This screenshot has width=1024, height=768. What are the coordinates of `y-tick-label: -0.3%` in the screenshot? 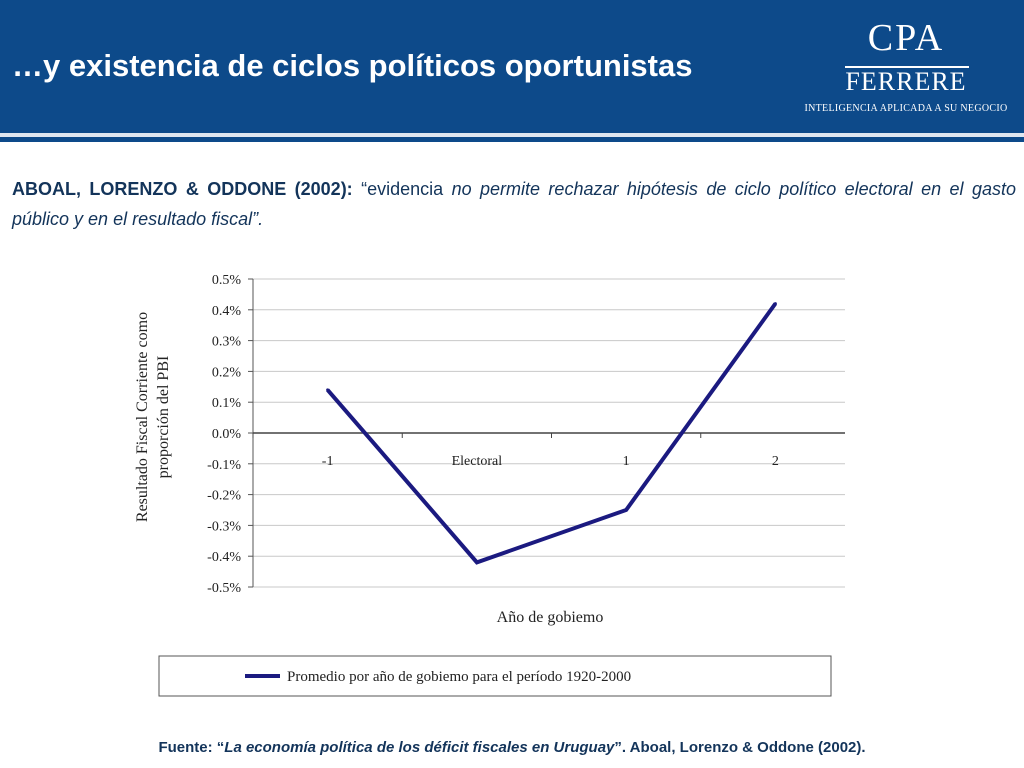 It's located at (224, 526).